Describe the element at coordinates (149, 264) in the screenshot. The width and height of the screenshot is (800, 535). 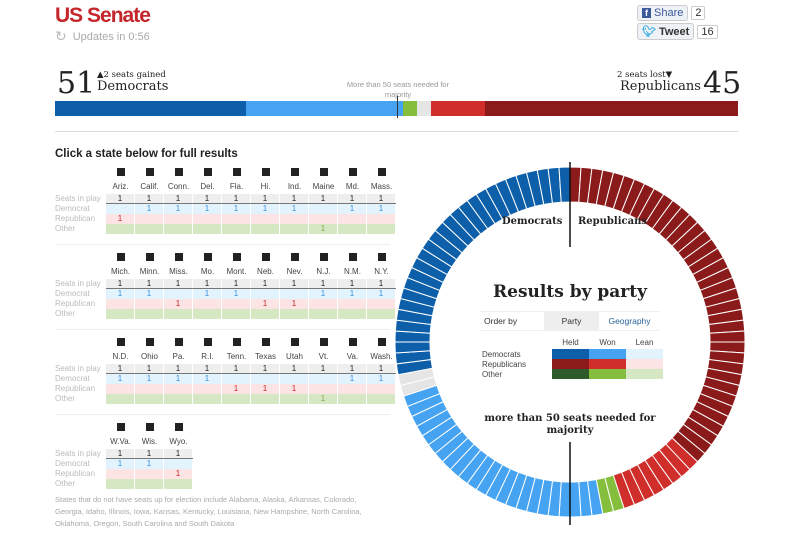
I see `state-link: Minn.` at that location.